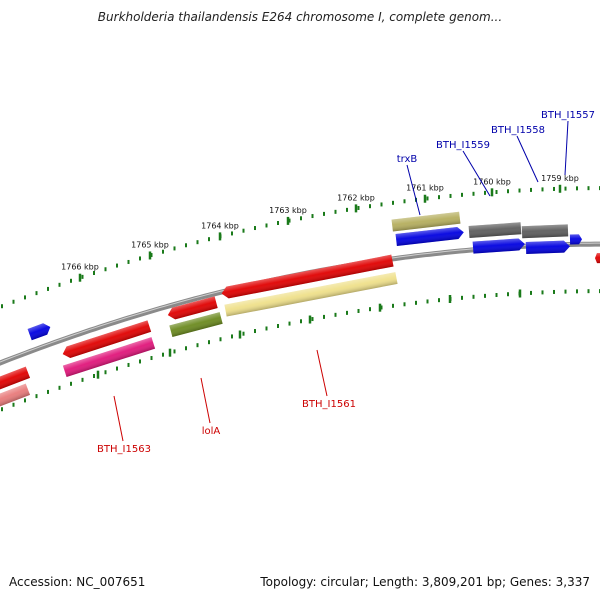 The width and height of the screenshot is (600, 600). Describe the element at coordinates (196, 325) in the screenshot. I see `gene-feature-olive` at that location.